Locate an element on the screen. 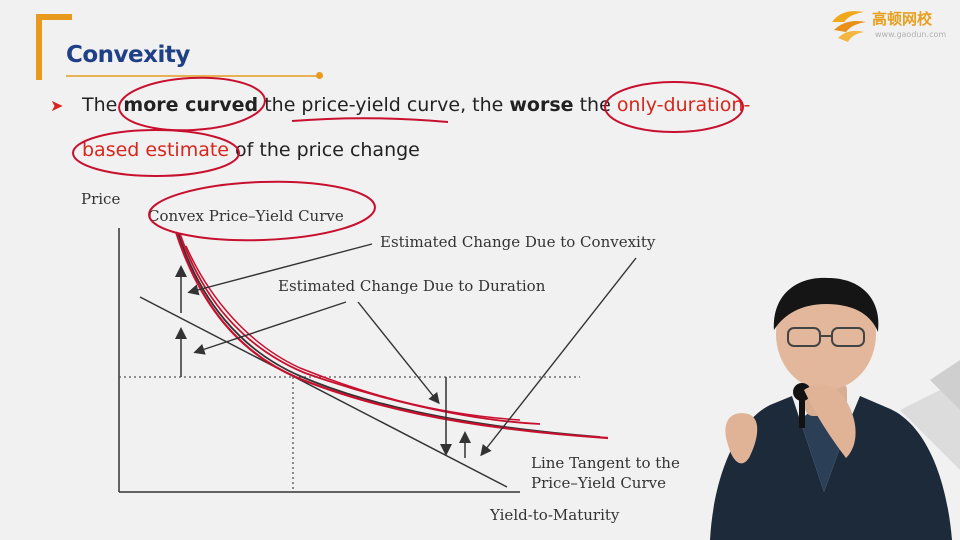  text-segment: of the price change is located at coordinates (324, 150).